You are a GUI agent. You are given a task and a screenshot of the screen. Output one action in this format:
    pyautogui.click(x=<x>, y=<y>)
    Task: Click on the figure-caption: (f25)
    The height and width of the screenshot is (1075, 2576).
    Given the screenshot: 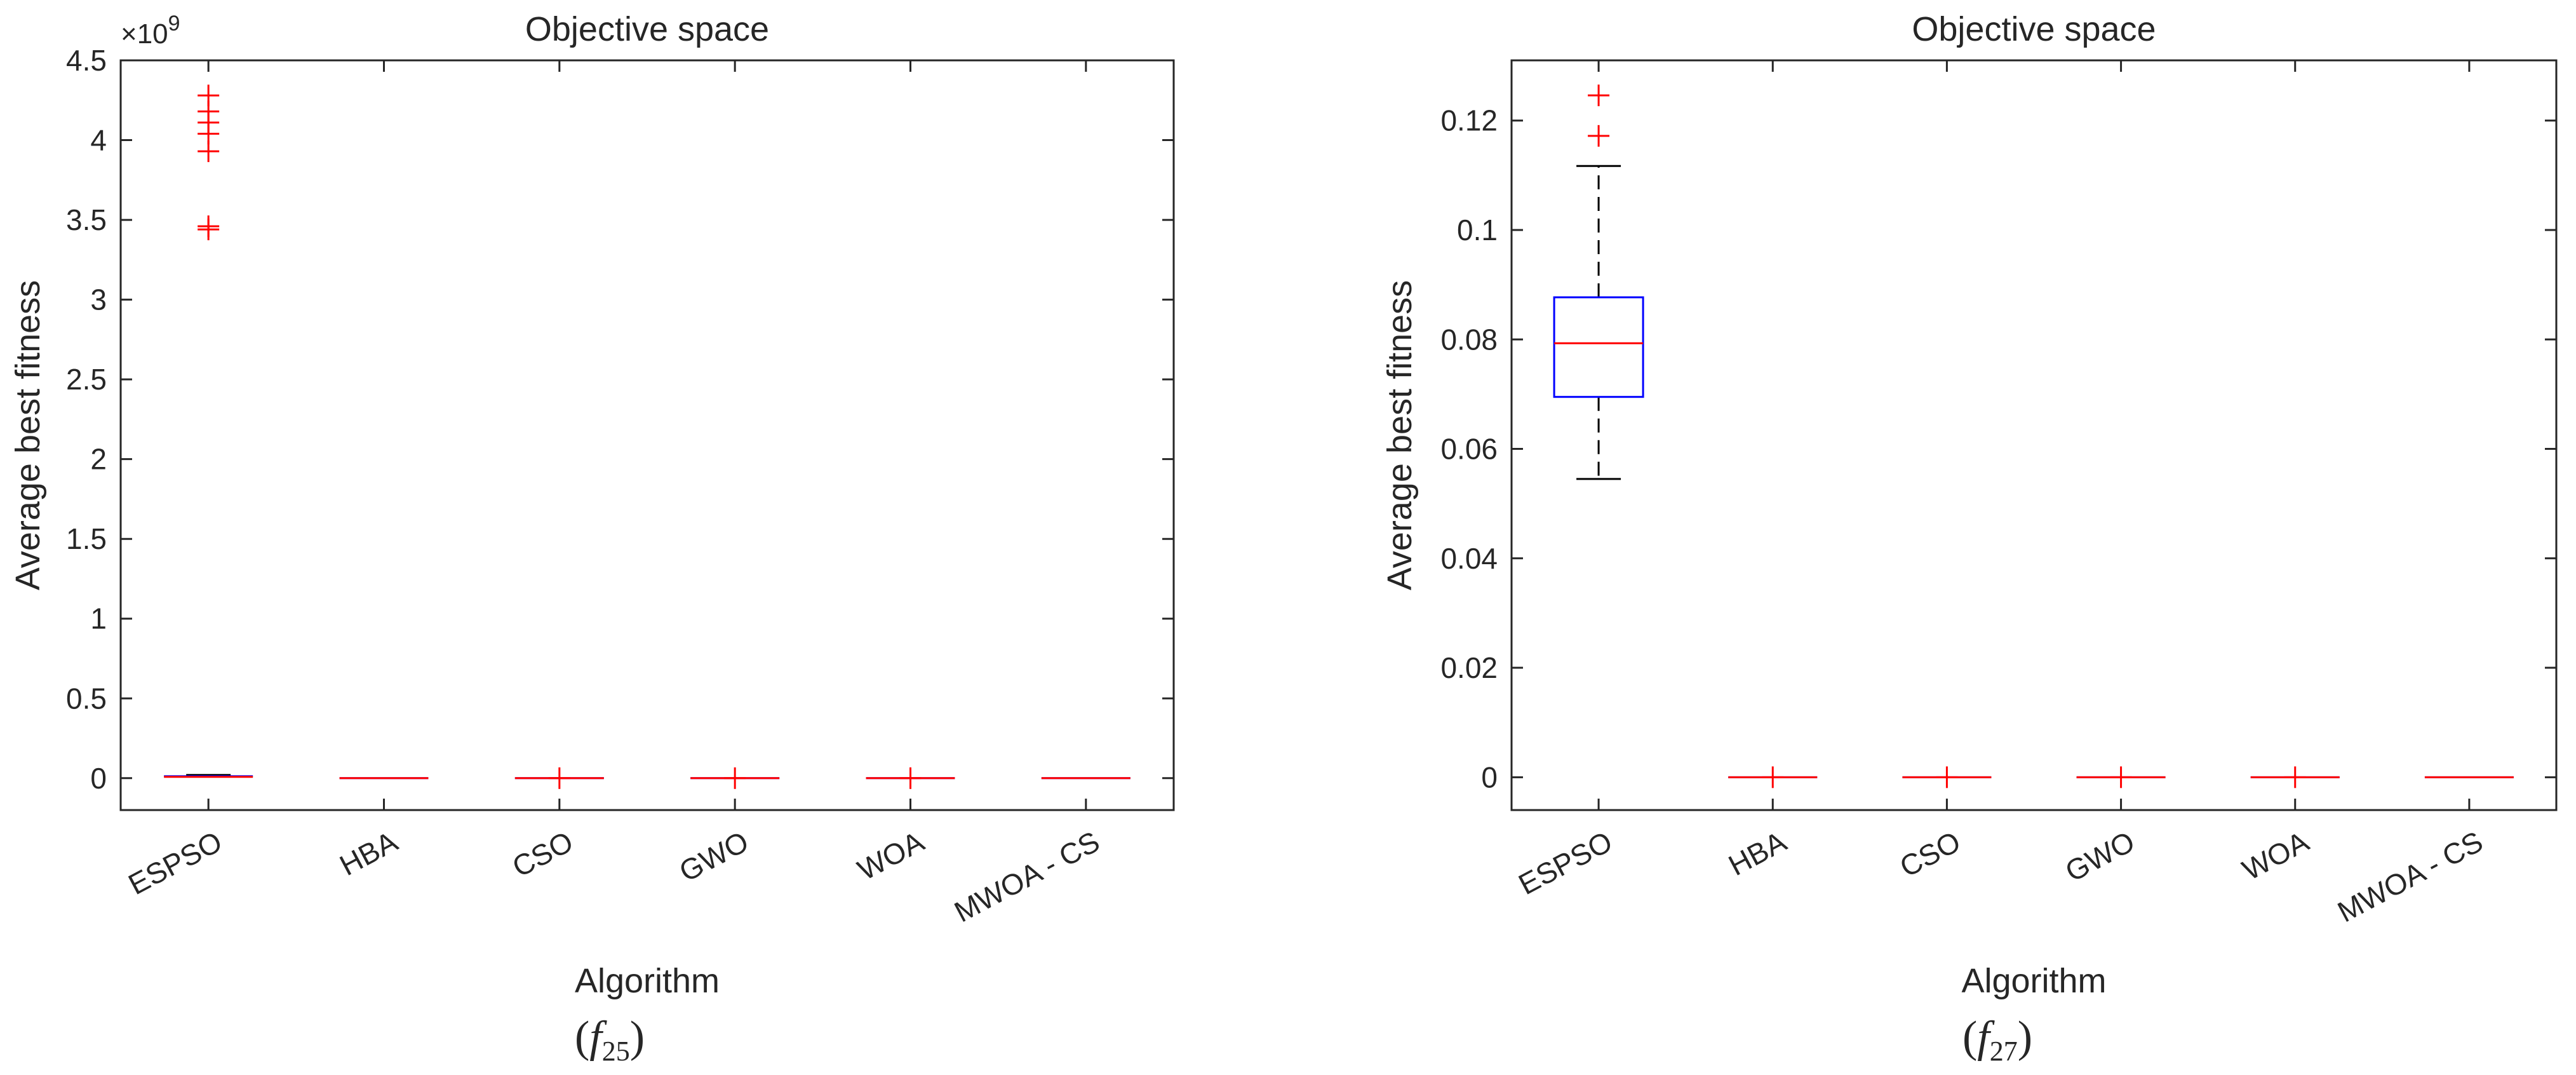 What is the action you would take?
    pyautogui.click(x=610, y=1040)
    